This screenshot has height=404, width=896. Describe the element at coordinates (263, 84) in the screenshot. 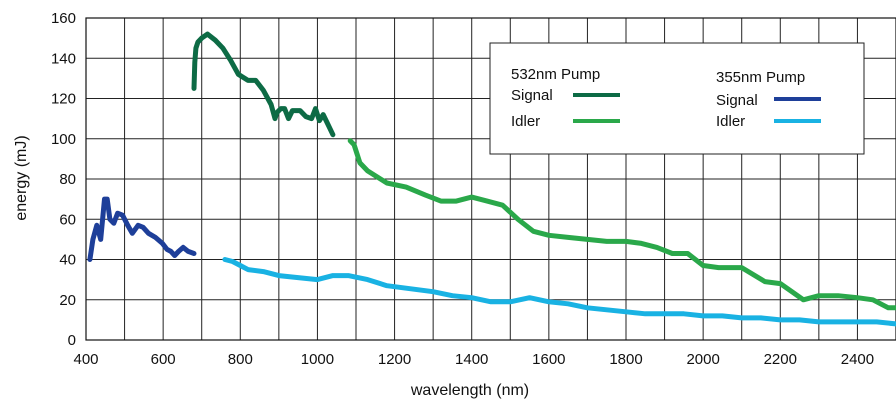

I see `series-line-532-signal` at that location.